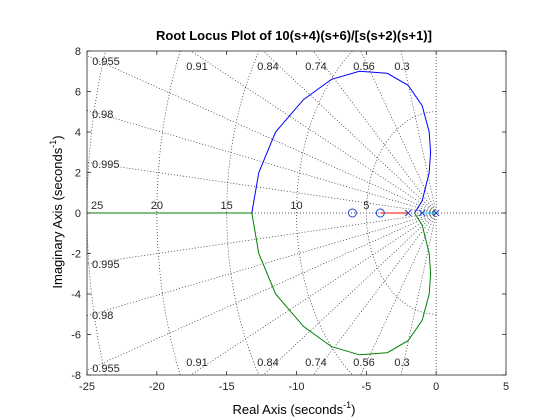 Image resolution: width=560 pixels, height=420 pixels. What do you see at coordinates (157, 387) in the screenshot?
I see `x-tick-label: -20` at bounding box center [157, 387].